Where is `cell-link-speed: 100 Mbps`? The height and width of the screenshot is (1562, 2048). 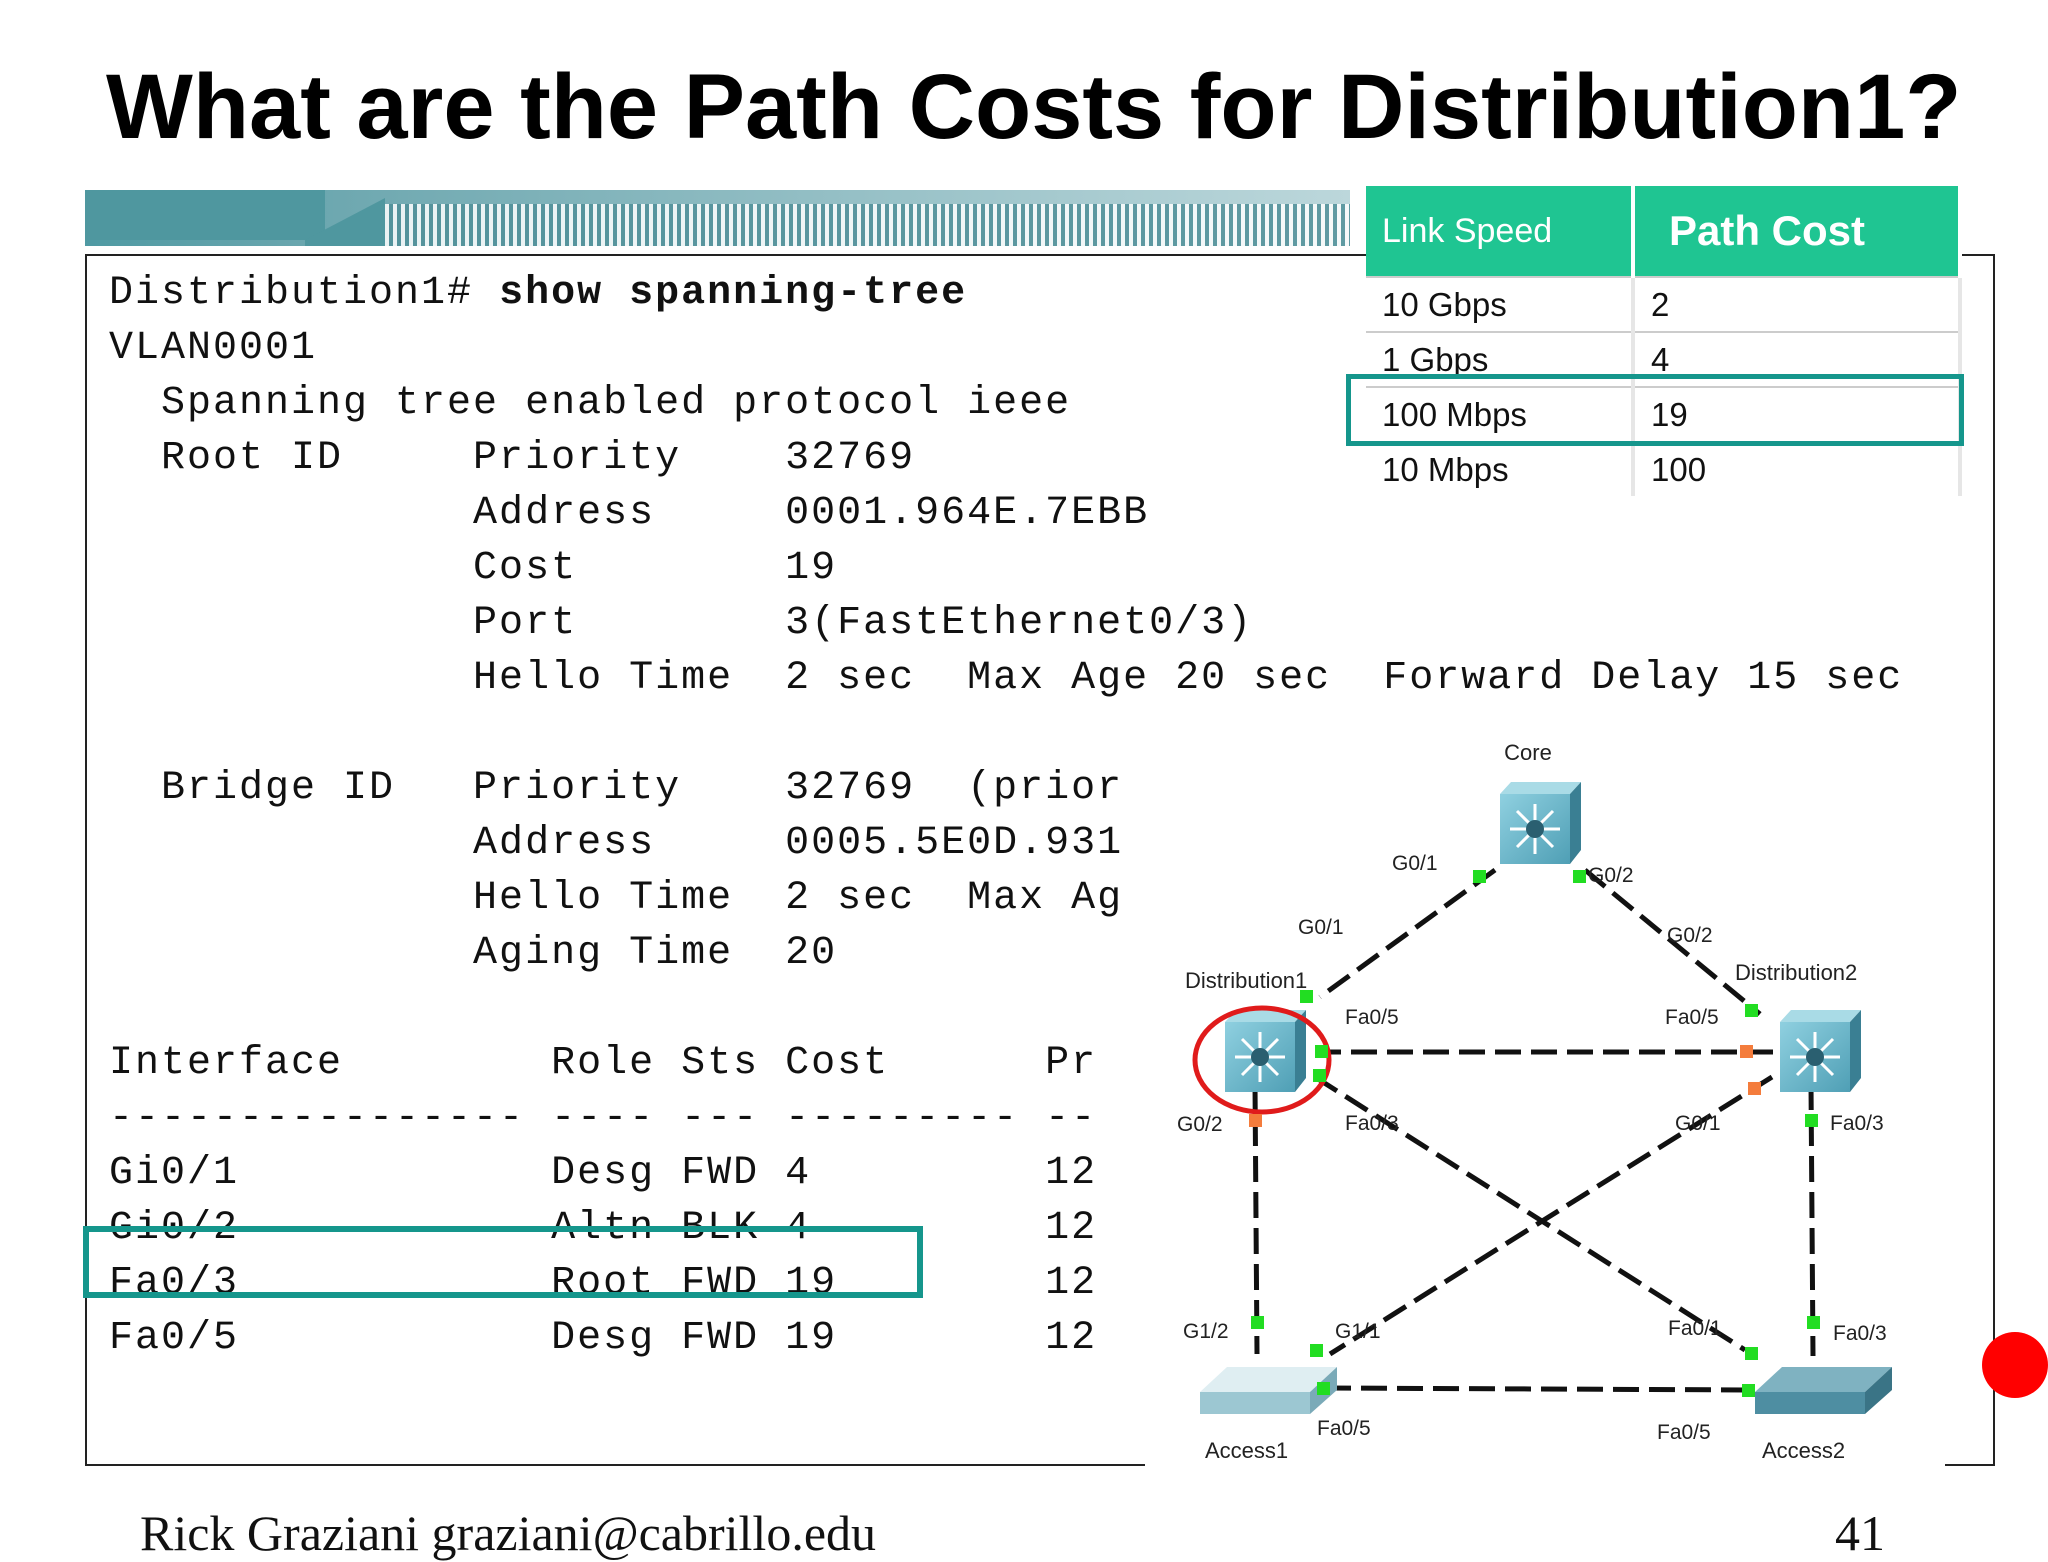
cell-link-speed: 100 Mbps is located at coordinates (1500, 414).